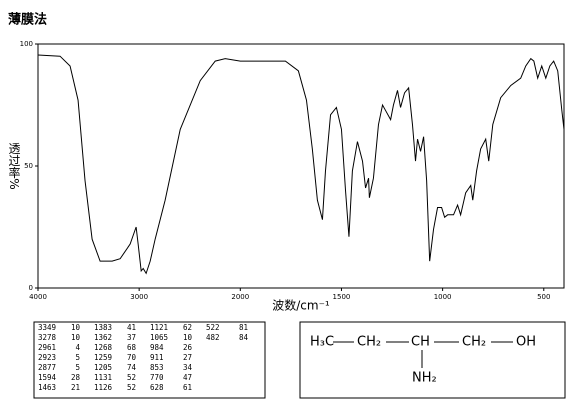 The height and width of the screenshot is (414, 570). Describe the element at coordinates (188, 347) in the screenshot. I see `peak-transmittance: 26` at that location.